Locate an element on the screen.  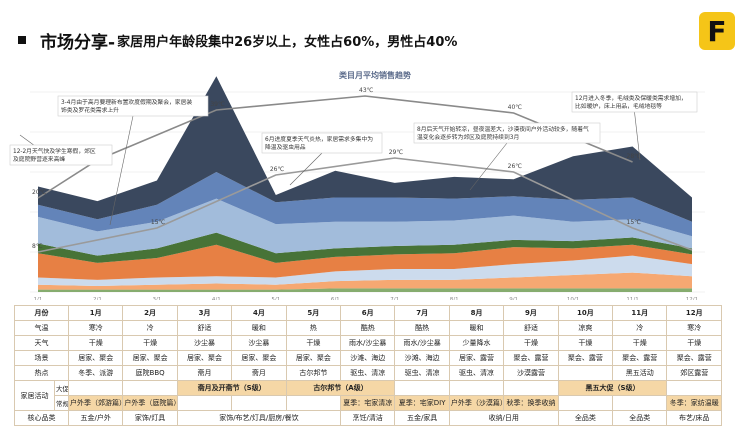
table-cell: 驱虫、清凉 is located at coordinates (368, 373).